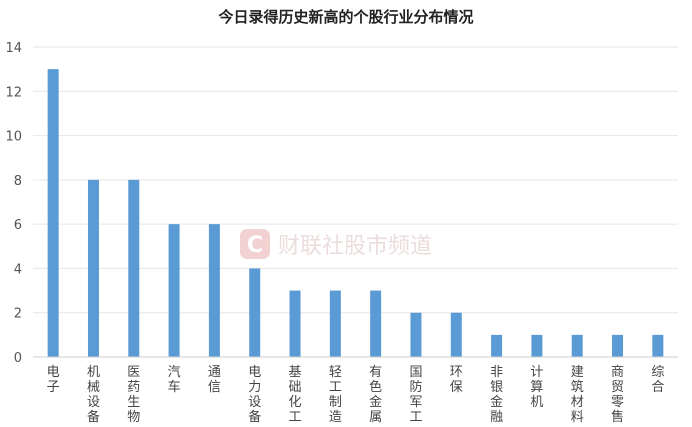 The image size is (692, 427). I want to click on x-tick-label: 综合, so click(657, 380).